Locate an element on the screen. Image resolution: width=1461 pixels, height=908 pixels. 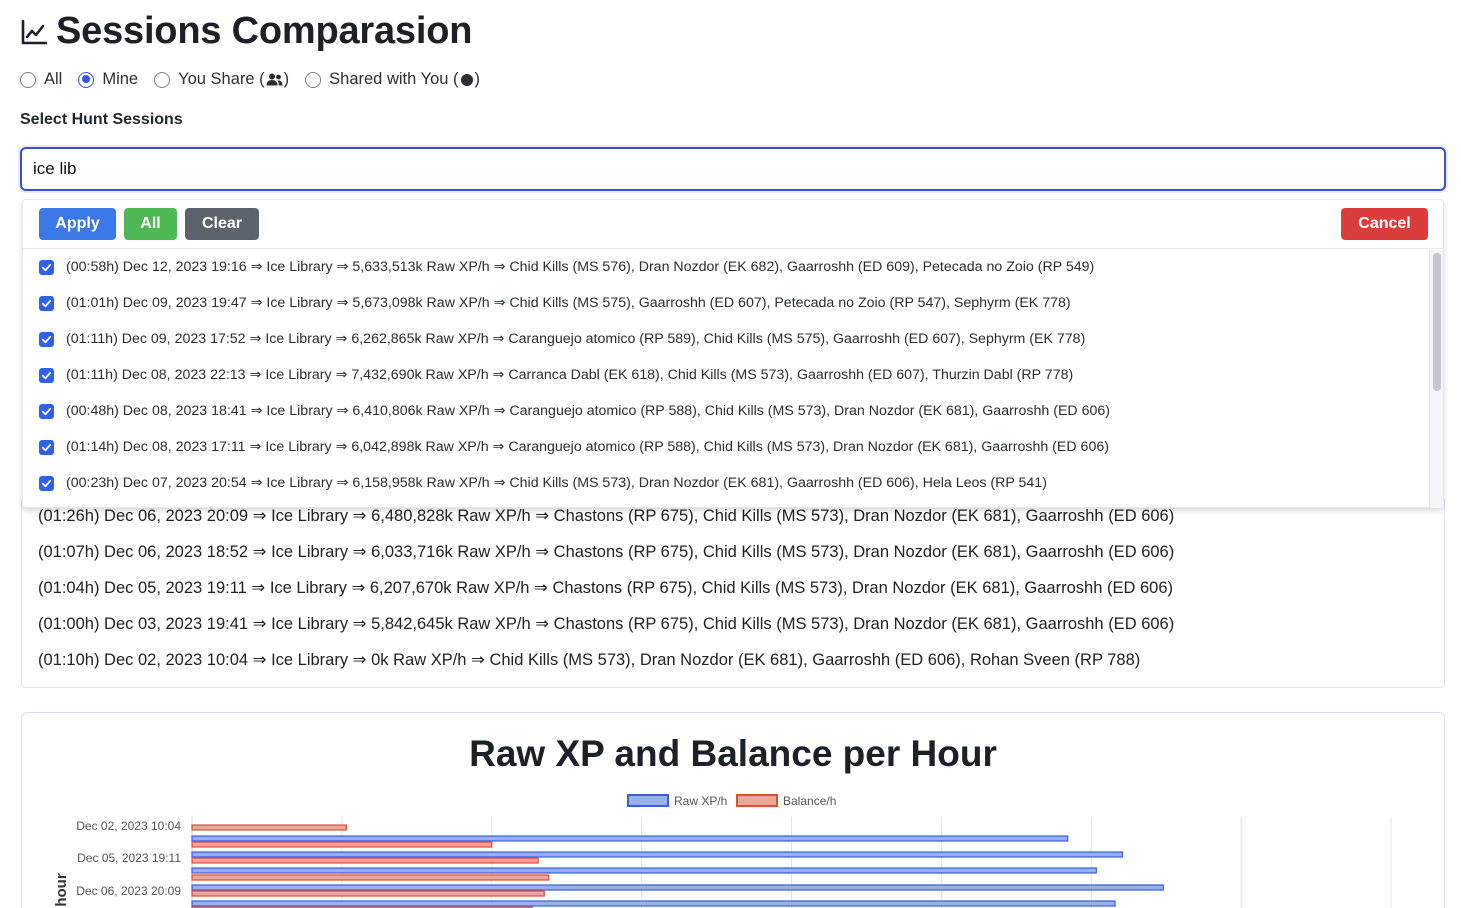
page-header: Sessions Comparasion is located at coordinates (246, 31).